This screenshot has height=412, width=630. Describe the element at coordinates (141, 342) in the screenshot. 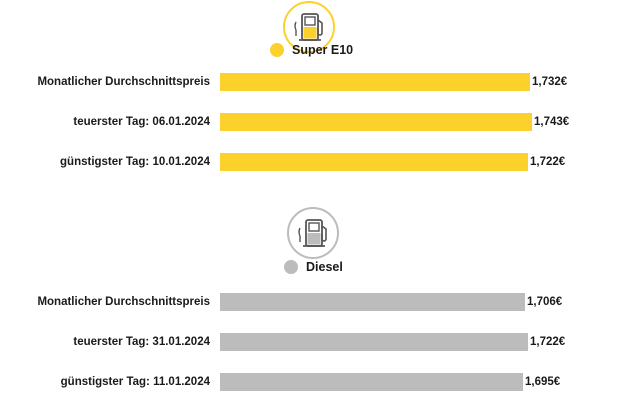

I see `category-label: teuerster Tag: 31.01.2024` at that location.